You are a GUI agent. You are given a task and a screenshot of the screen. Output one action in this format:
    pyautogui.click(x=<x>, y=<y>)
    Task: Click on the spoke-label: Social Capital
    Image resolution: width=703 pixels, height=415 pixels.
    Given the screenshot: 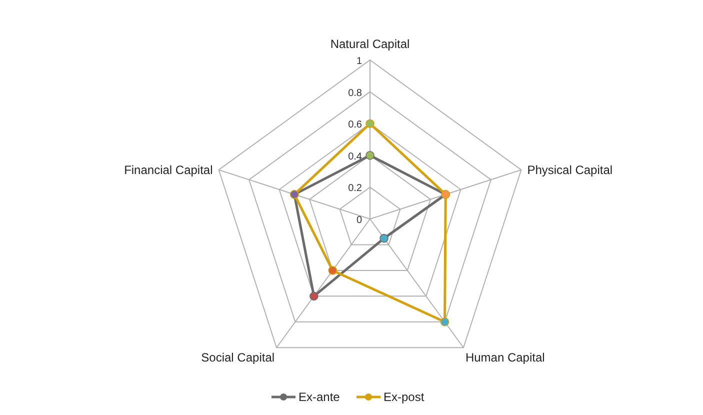 What is the action you would take?
    pyautogui.click(x=238, y=357)
    